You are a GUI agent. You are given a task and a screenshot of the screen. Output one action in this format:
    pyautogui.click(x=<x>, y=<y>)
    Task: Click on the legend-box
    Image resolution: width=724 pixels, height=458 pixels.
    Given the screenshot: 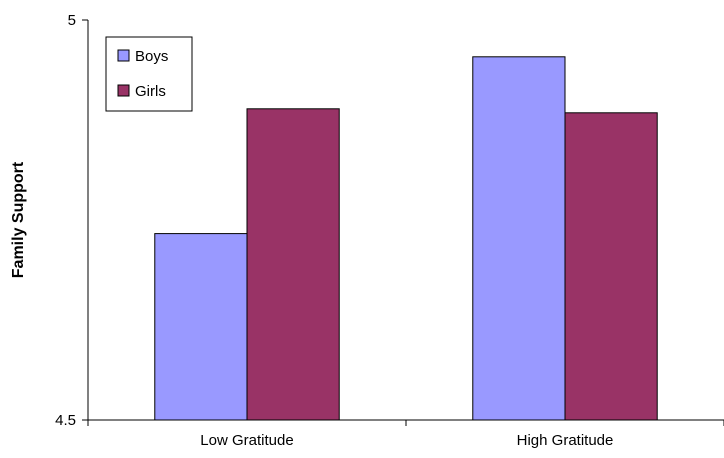 What is the action you would take?
    pyautogui.click(x=149, y=74)
    